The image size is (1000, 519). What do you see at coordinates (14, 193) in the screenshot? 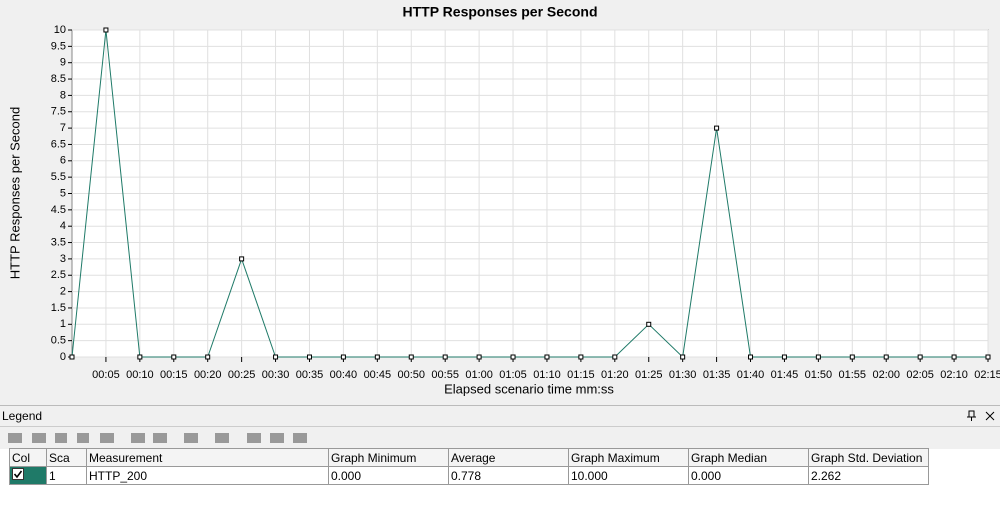
I see `y-axis-label: HTTP Responses per Second` at bounding box center [14, 193].